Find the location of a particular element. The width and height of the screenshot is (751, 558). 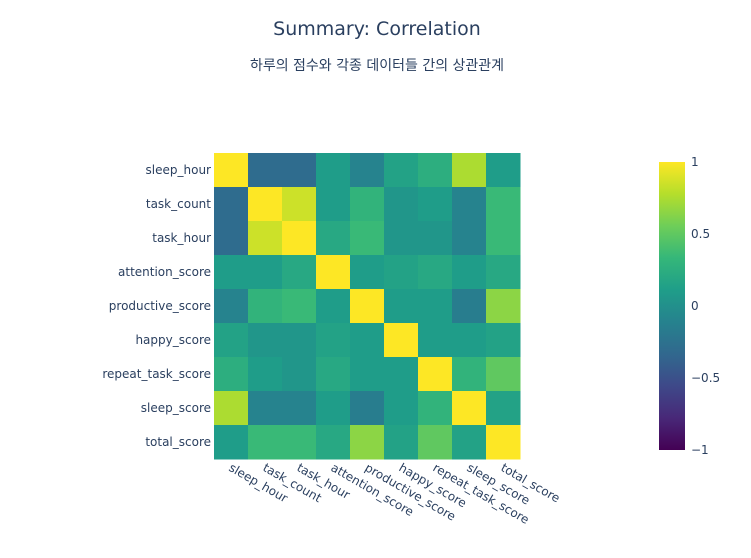

y-tick-label: sleep_score is located at coordinates (176, 408).